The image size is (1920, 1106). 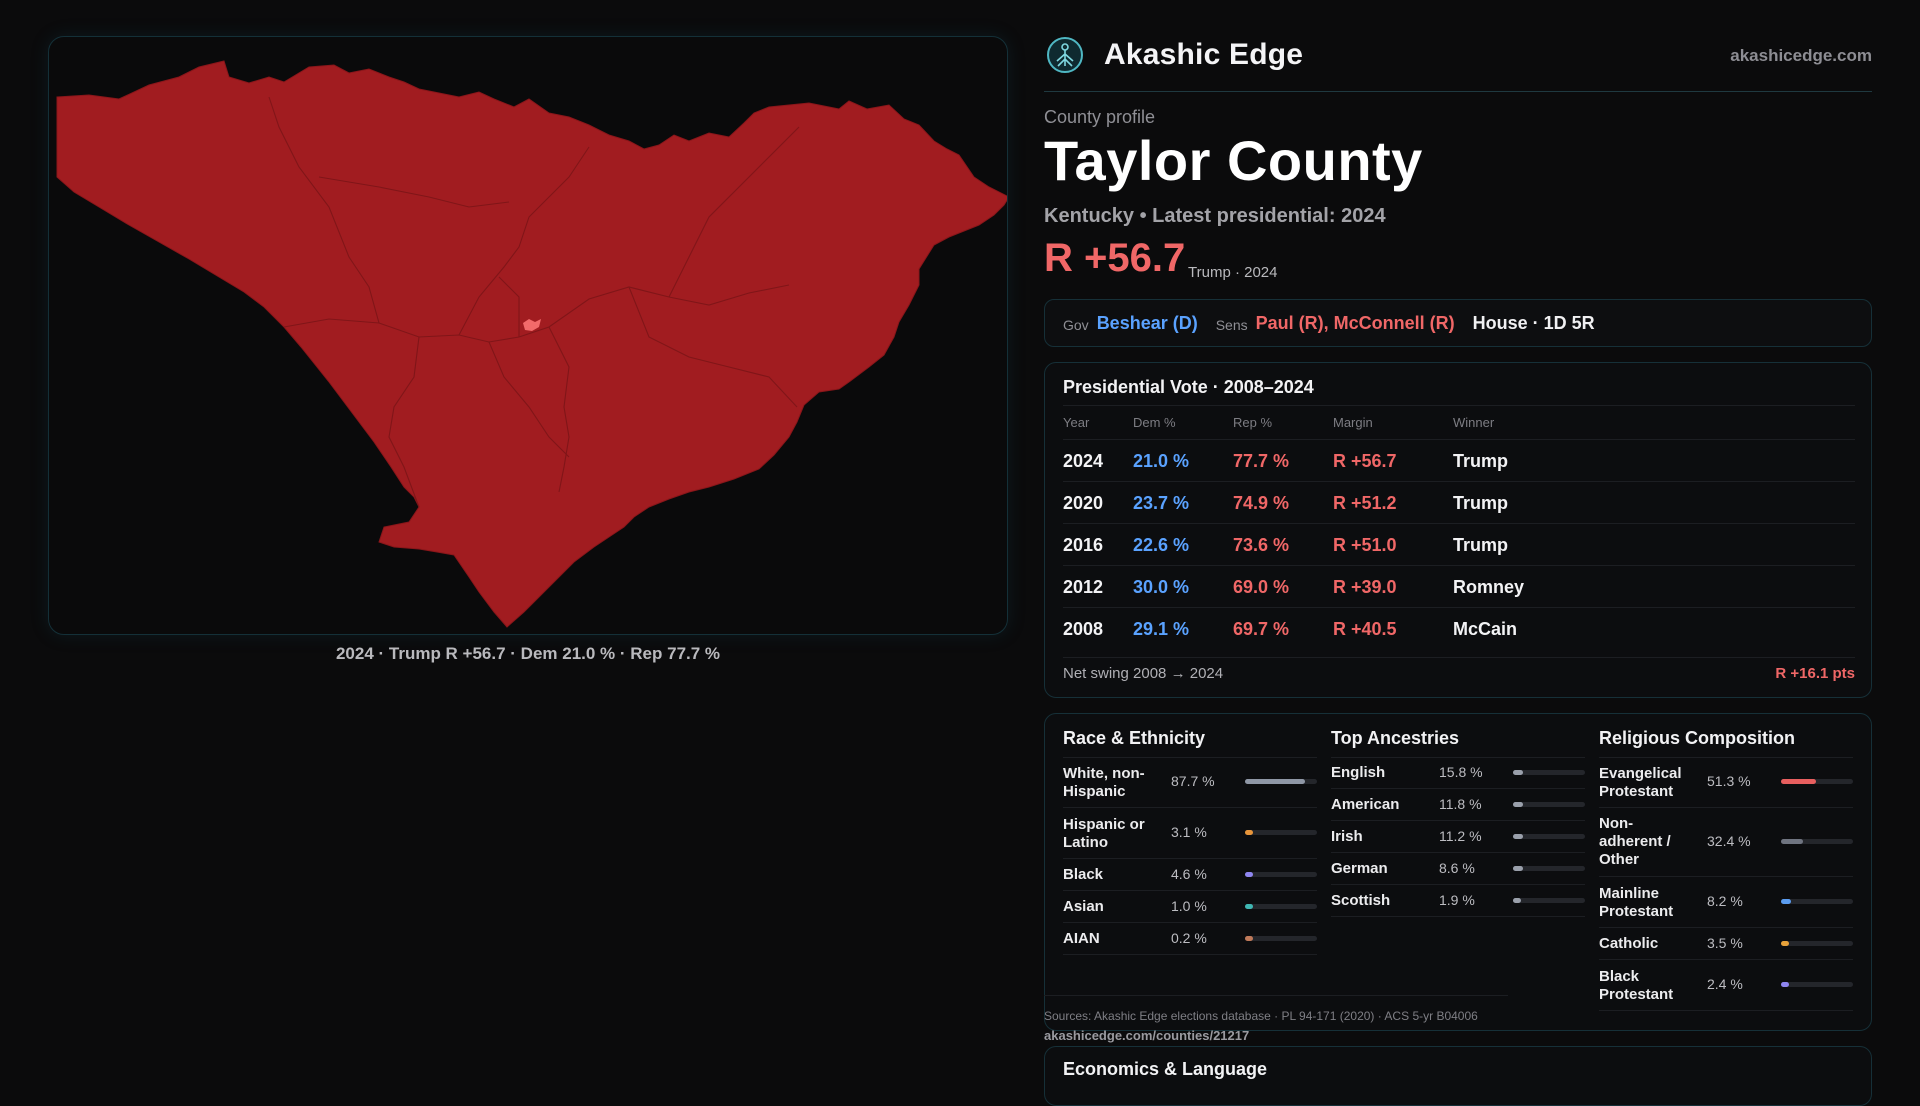 What do you see at coordinates (532, 325) in the screenshot?
I see `city-marker` at bounding box center [532, 325].